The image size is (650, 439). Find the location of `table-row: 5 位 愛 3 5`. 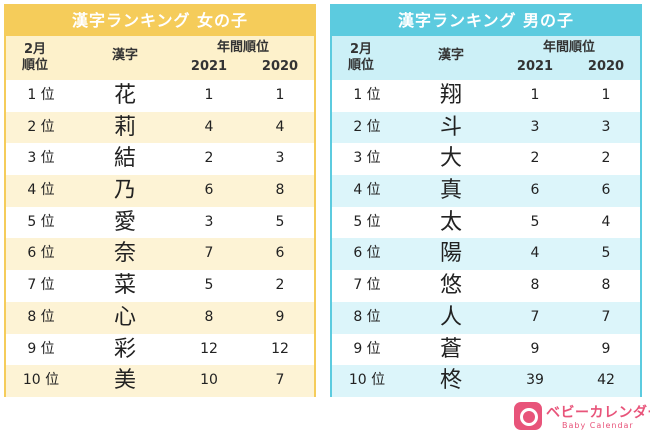

table-row: 5 位 愛 3 5 is located at coordinates (160, 223).